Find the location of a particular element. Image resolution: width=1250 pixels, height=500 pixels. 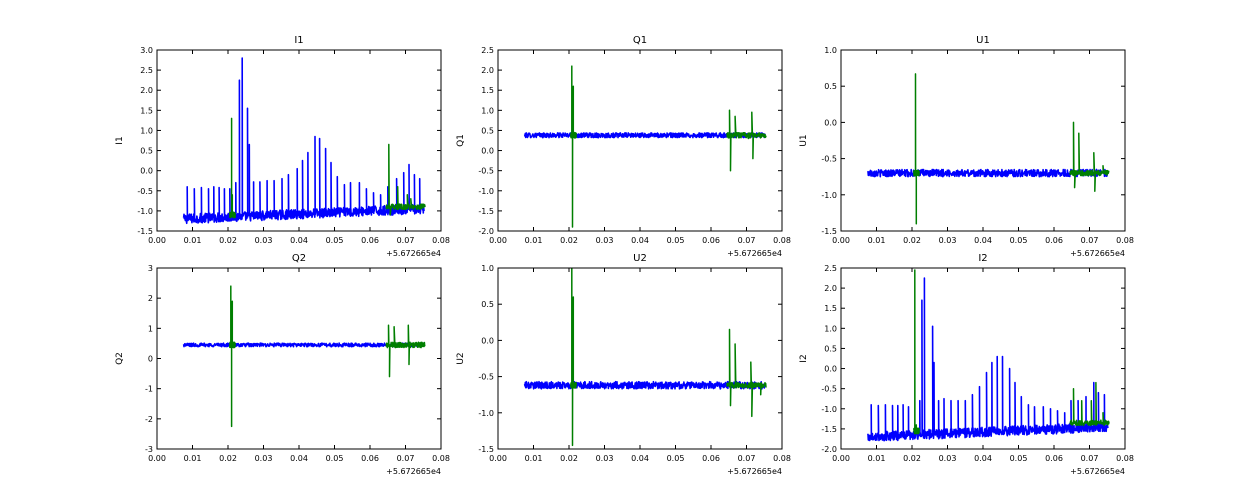

subplot-title: Q2 is located at coordinates (299, 258).